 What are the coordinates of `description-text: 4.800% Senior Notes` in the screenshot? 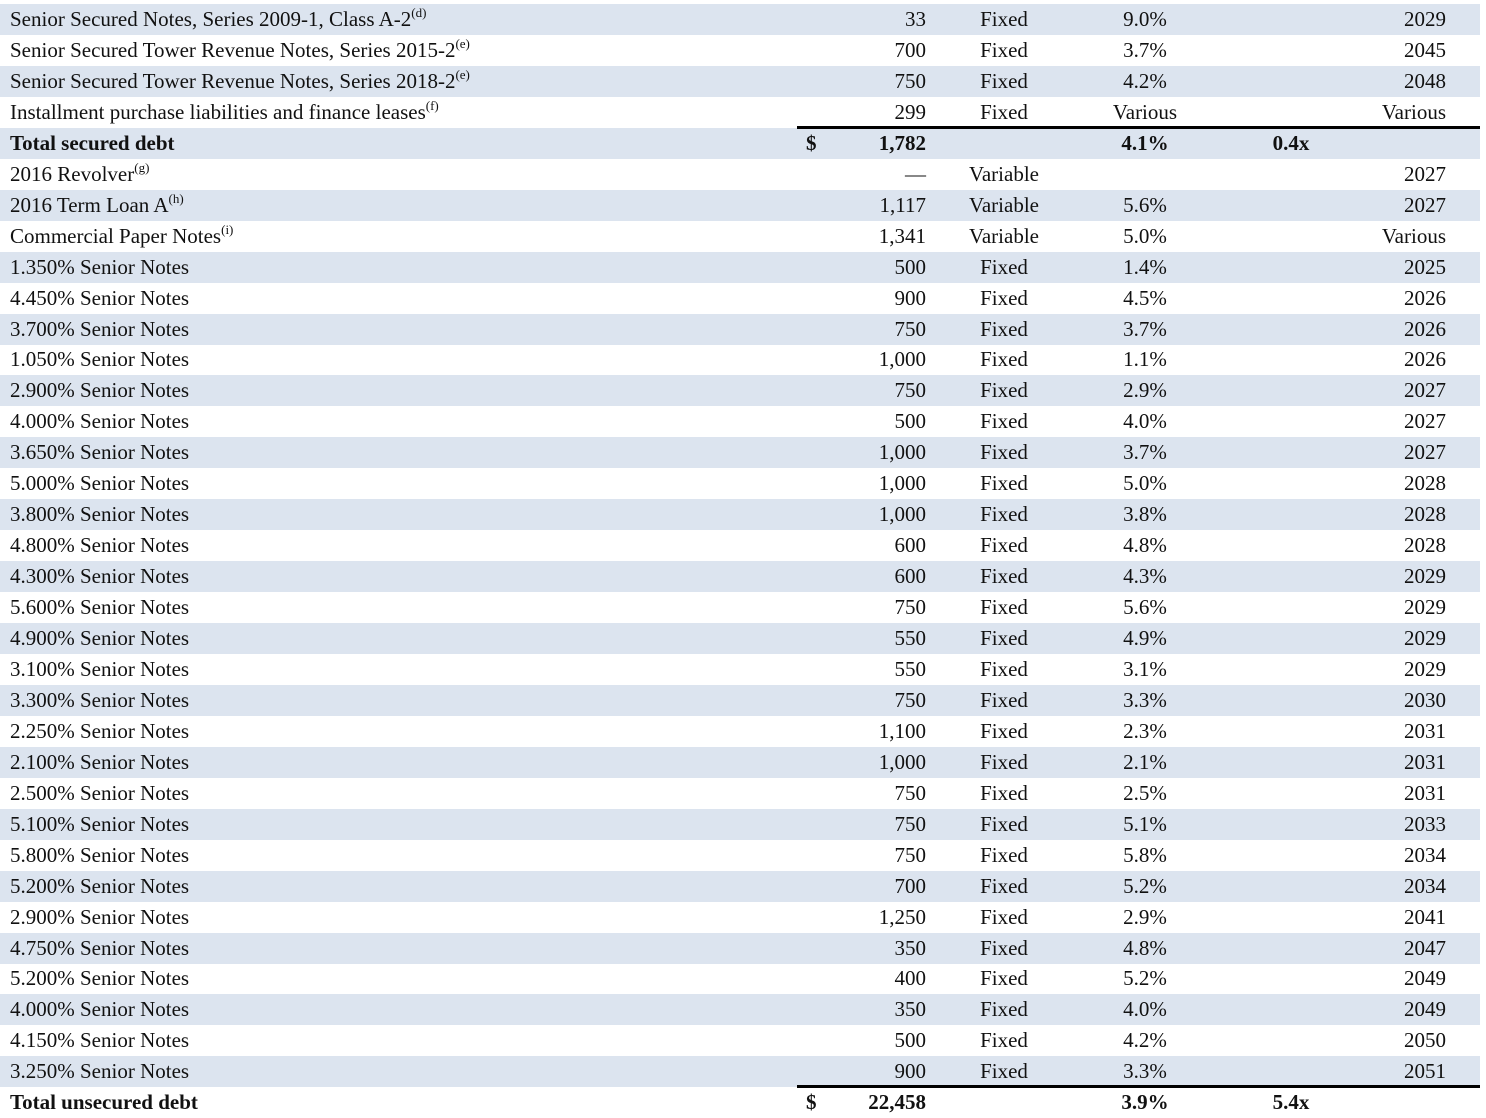 It's located at (100, 545).